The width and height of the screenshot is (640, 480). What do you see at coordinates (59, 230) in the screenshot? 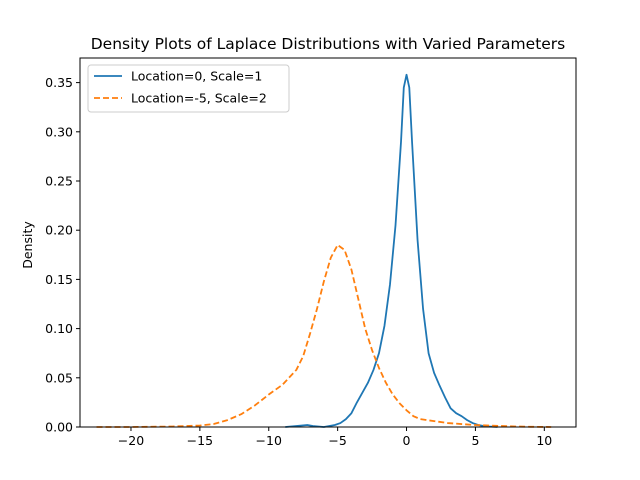
I see `y-tick-label: 0.20` at bounding box center [59, 230].